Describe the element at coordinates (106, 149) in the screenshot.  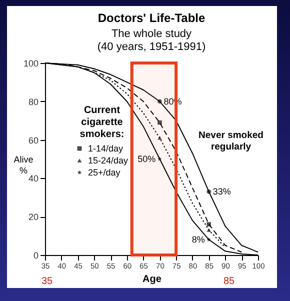
I see `legend-label: 1-14/day` at that location.